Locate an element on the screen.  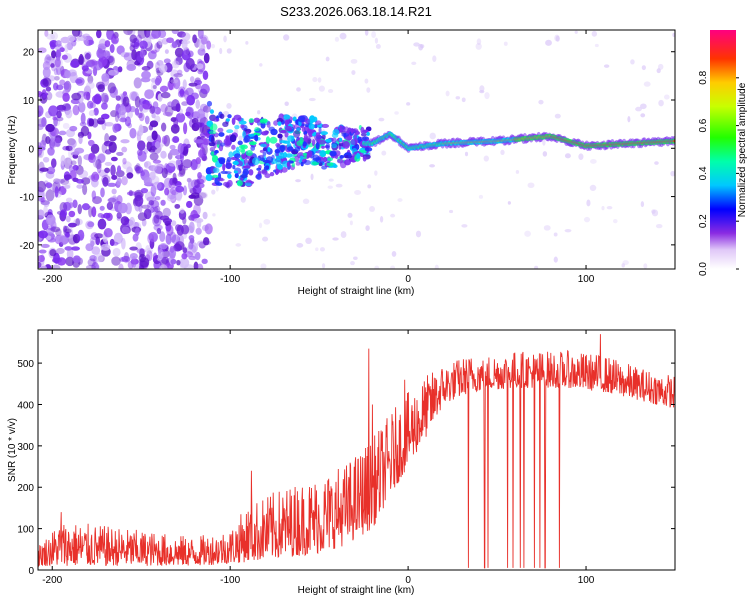
colorbar-tick-label: 0.4 is located at coordinates (703, 173).